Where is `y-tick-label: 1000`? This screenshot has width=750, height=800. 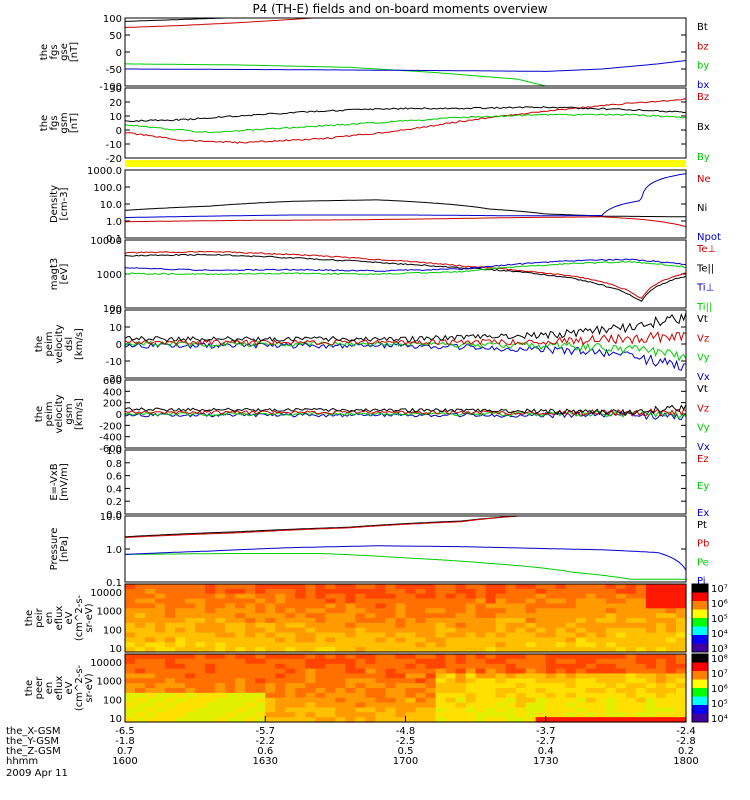
y-tick-label: 1000 is located at coordinates (109, 612).